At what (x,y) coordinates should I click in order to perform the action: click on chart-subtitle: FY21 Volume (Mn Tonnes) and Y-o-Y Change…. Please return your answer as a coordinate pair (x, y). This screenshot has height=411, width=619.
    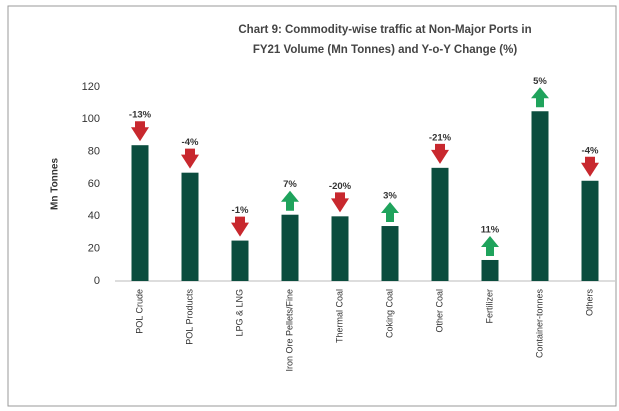
    Looking at the image, I should click on (385, 50).